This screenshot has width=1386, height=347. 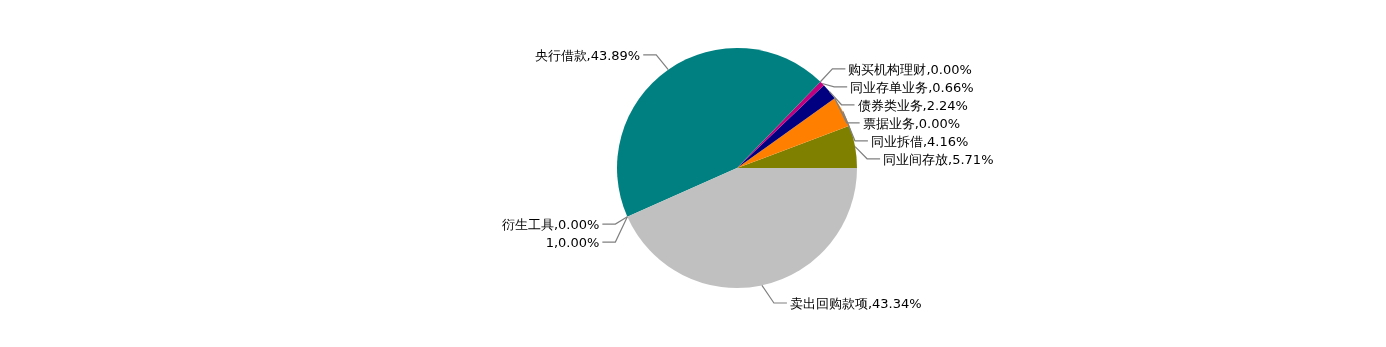 What do you see at coordinates (549, 243) in the screenshot?
I see `category-label: 1` at bounding box center [549, 243].